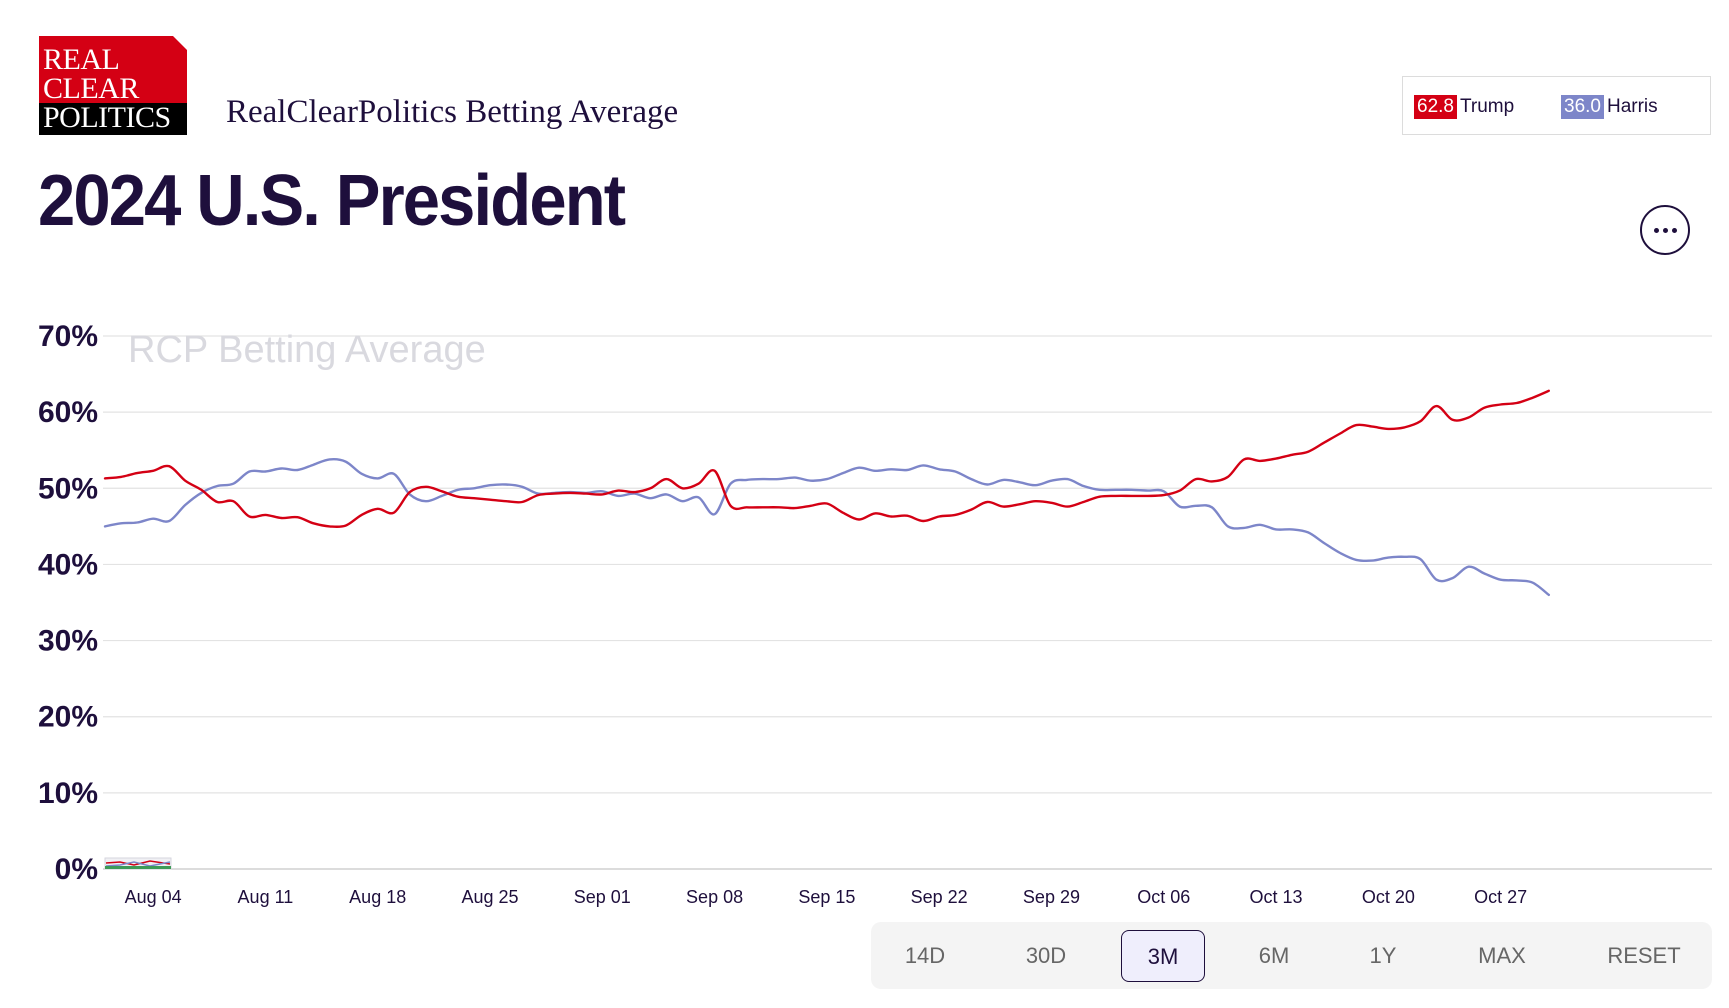 Image resolution: width=1729 pixels, height=1008 pixels. I want to click on navigator-series-trump, so click(138, 863).